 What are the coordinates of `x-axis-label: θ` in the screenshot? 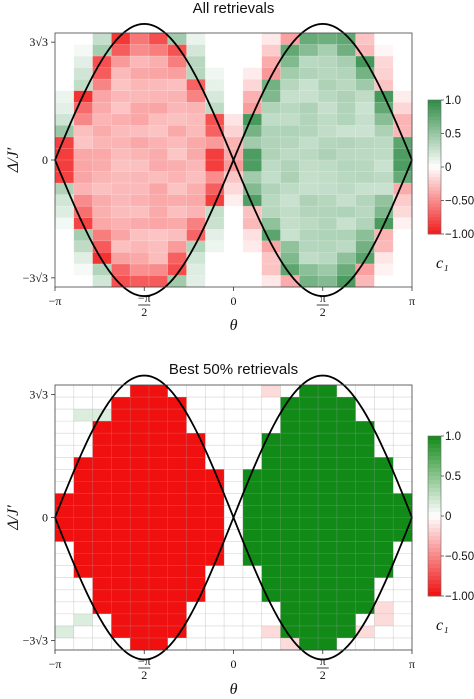 It's located at (234, 325).